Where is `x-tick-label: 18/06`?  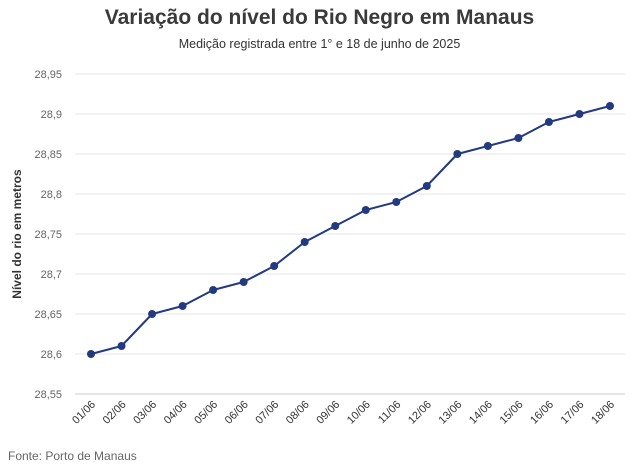 x-tick-label: 18/06 is located at coordinates (603, 413).